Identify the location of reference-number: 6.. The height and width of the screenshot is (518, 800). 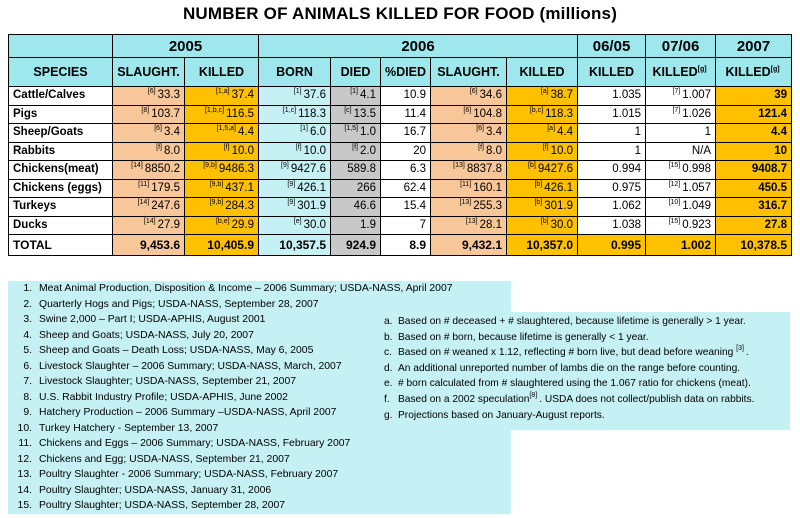
(27, 366).